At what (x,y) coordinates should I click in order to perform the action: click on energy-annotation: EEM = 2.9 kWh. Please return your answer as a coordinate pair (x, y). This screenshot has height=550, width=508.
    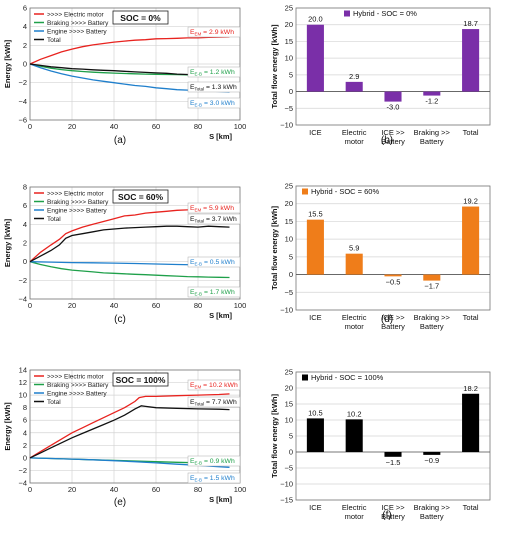
    Looking at the image, I should click on (212, 33).